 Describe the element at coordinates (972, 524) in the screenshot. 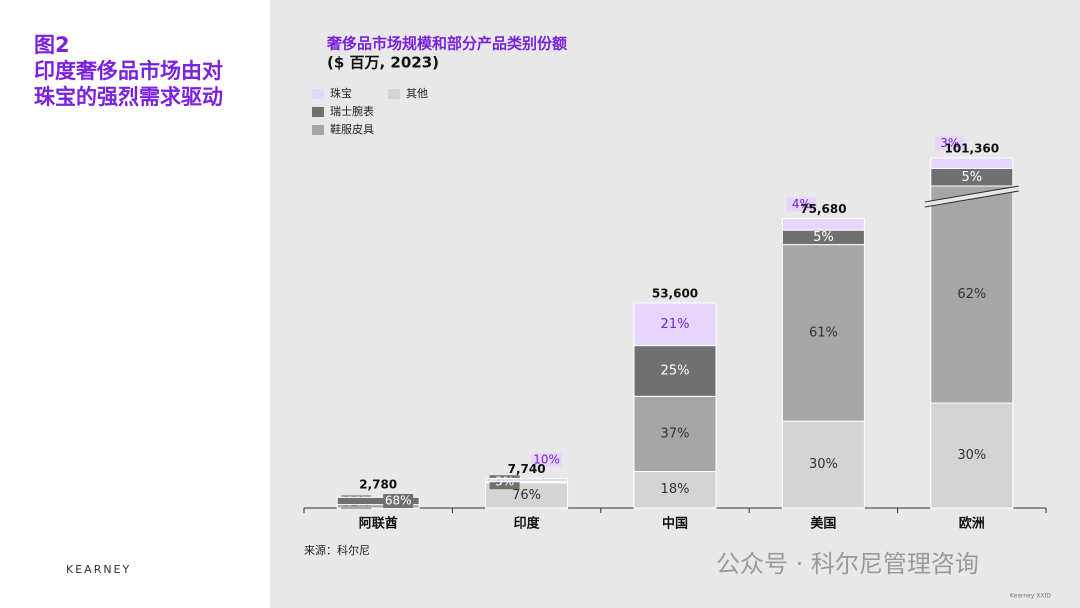

I see `x-tick-label: 欧洲` at that location.